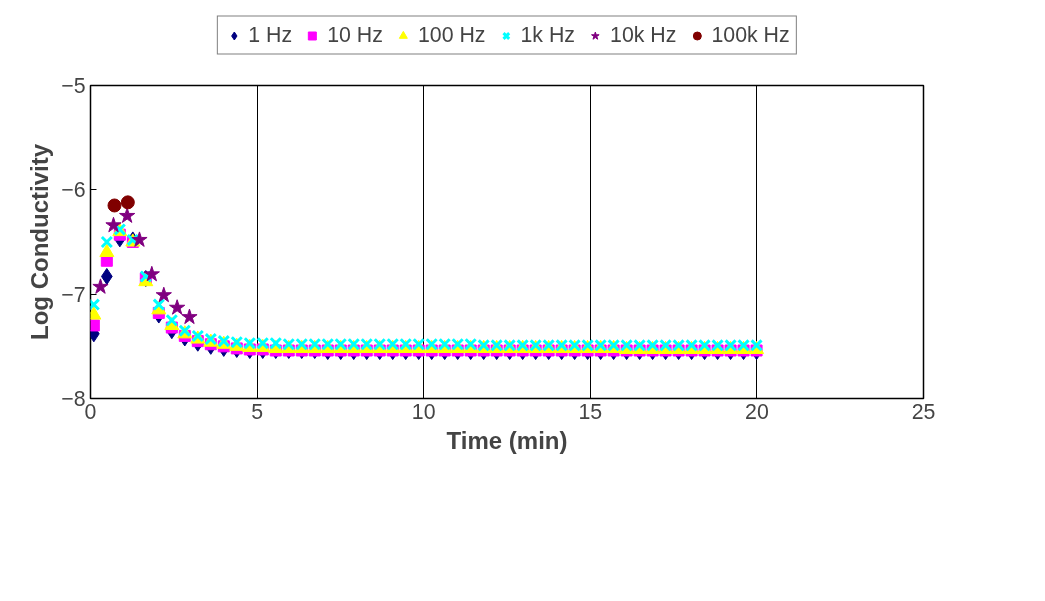 The height and width of the screenshot is (601, 1045). I want to click on x-tick-label: 5, so click(257, 411).